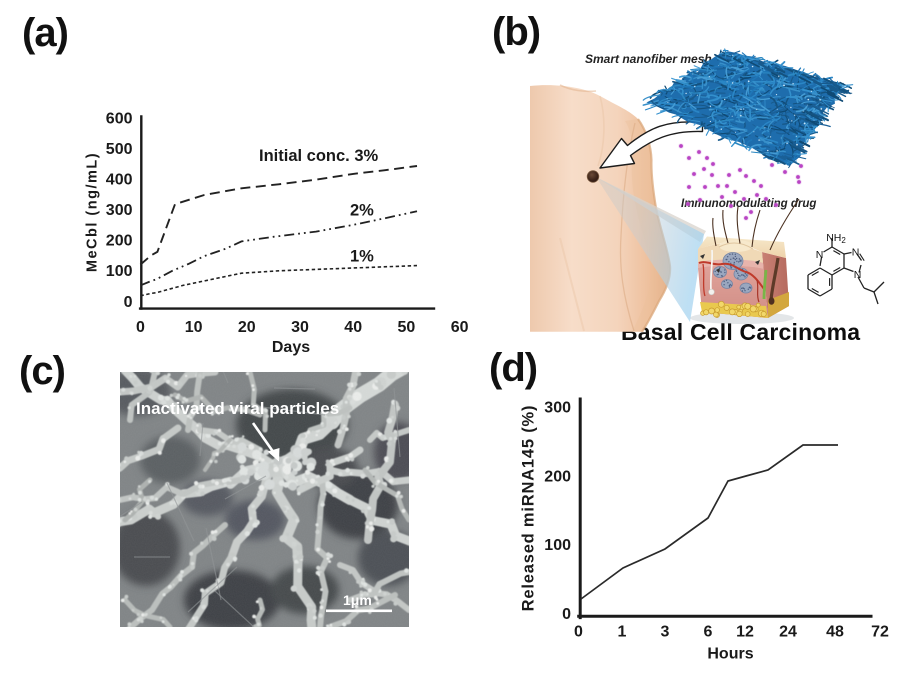 This screenshot has height=676, width=904. I want to click on svg-text: 48, so click(835, 632).